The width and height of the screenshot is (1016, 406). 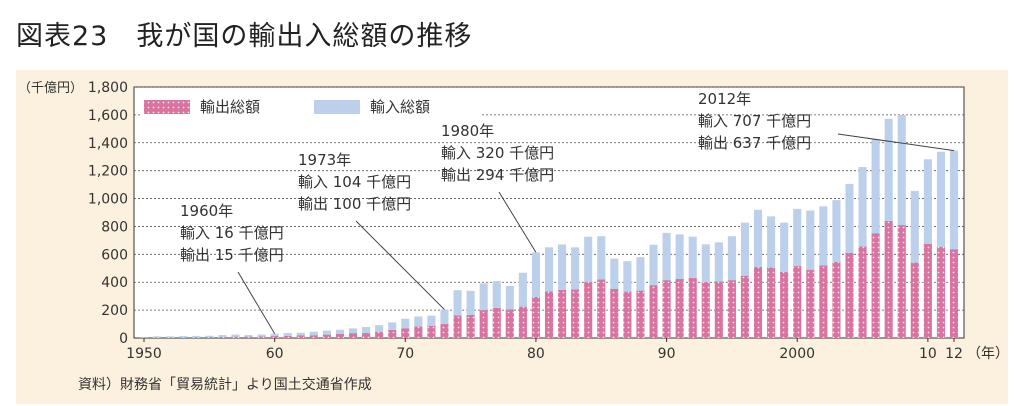 I want to click on legend-label-export: 輸出総額, so click(x=230, y=107).